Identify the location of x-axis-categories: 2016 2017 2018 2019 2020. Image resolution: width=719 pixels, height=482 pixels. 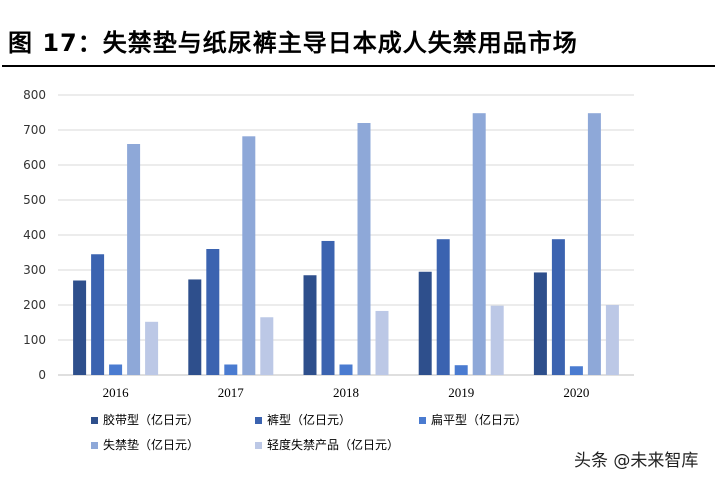
(346, 392).